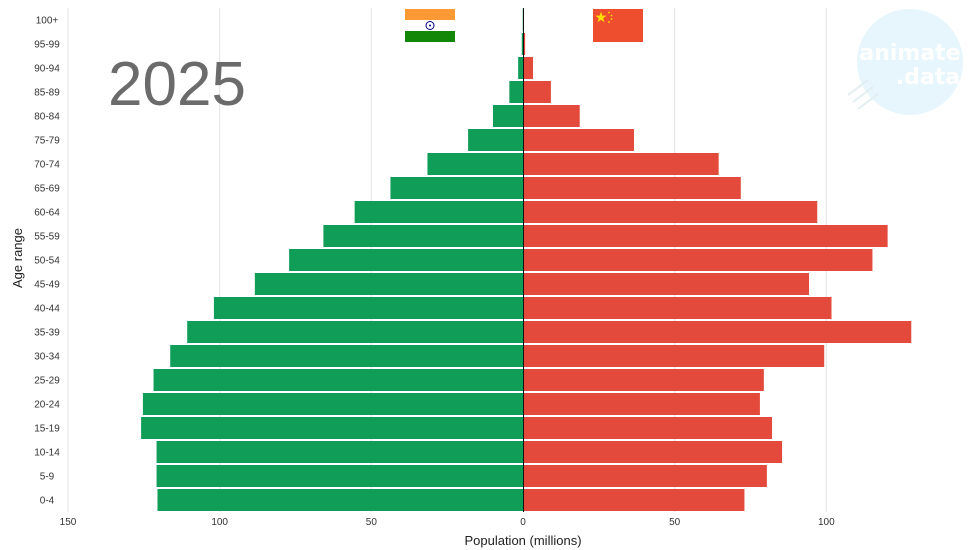  I want to click on y-tick-label: 0-4, so click(47, 501).